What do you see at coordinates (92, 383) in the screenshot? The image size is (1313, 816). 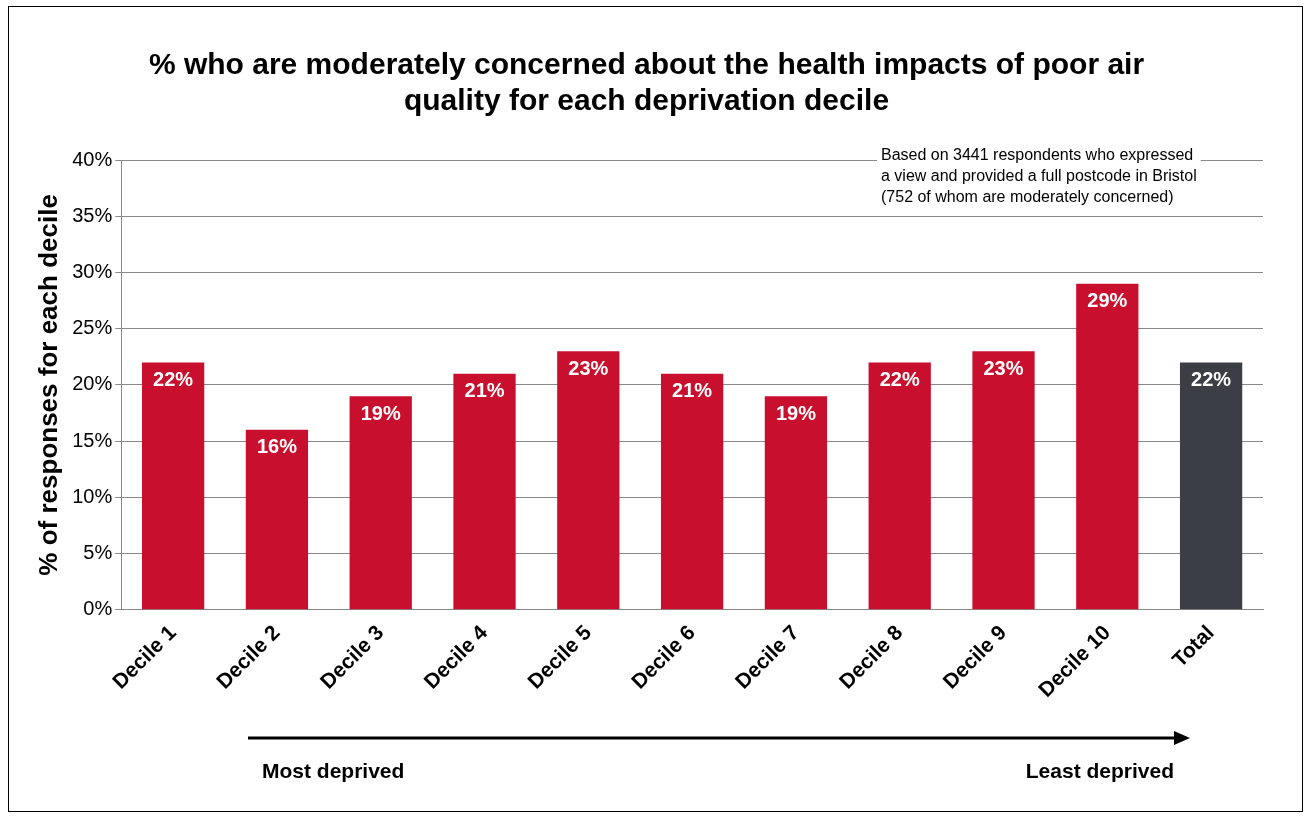 I see `y-tick-label: 20%` at bounding box center [92, 383].